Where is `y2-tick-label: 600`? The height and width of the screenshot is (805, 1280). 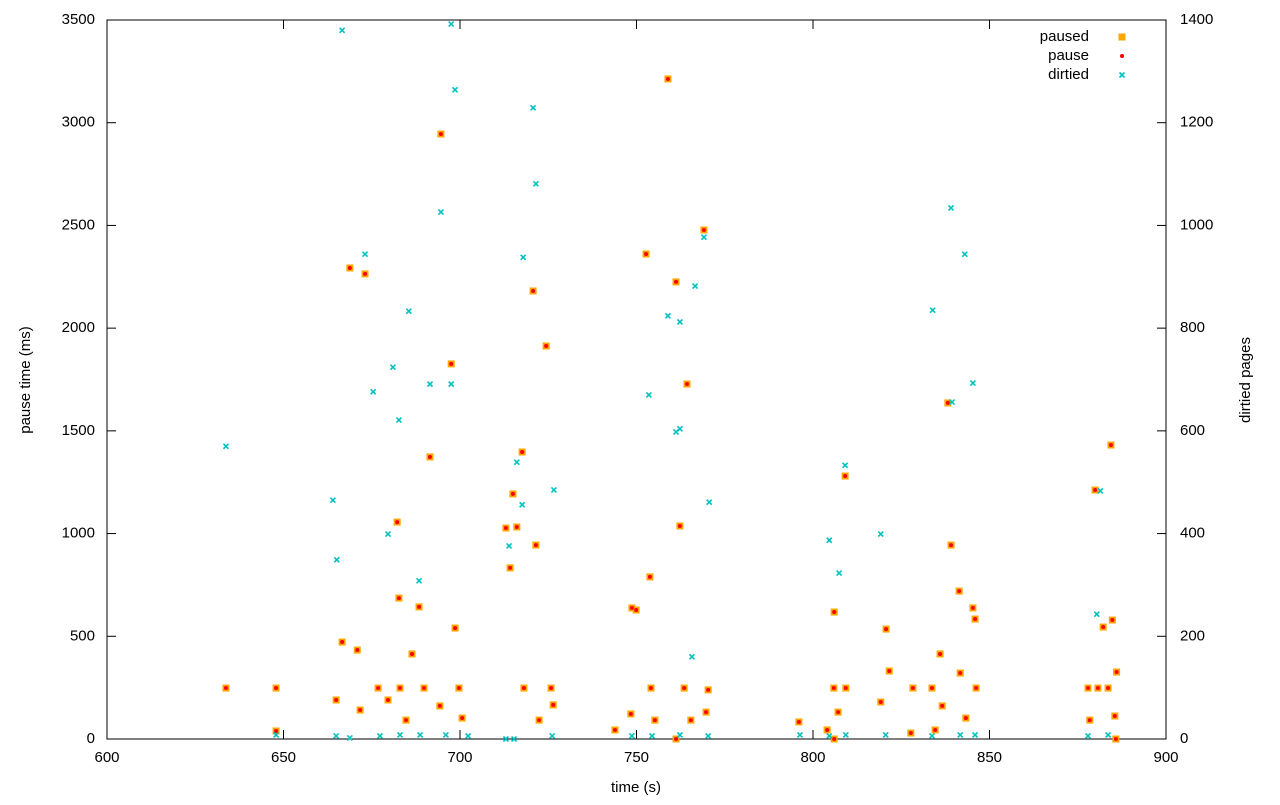 y2-tick-label: 600 is located at coordinates (1192, 430).